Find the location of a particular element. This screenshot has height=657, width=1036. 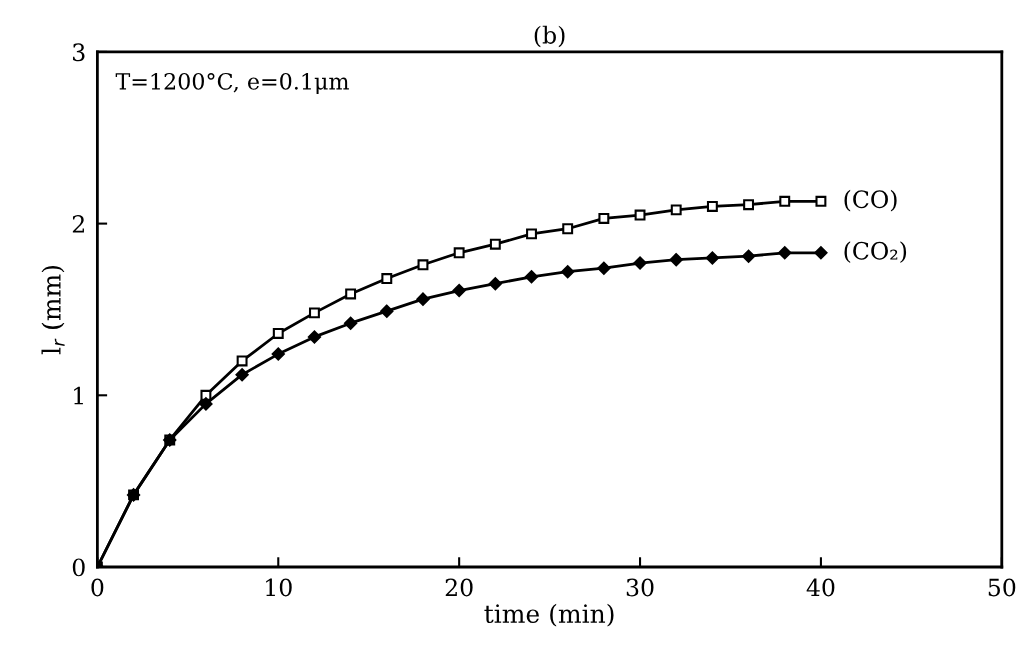

series-label: (CO) is located at coordinates (870, 200).